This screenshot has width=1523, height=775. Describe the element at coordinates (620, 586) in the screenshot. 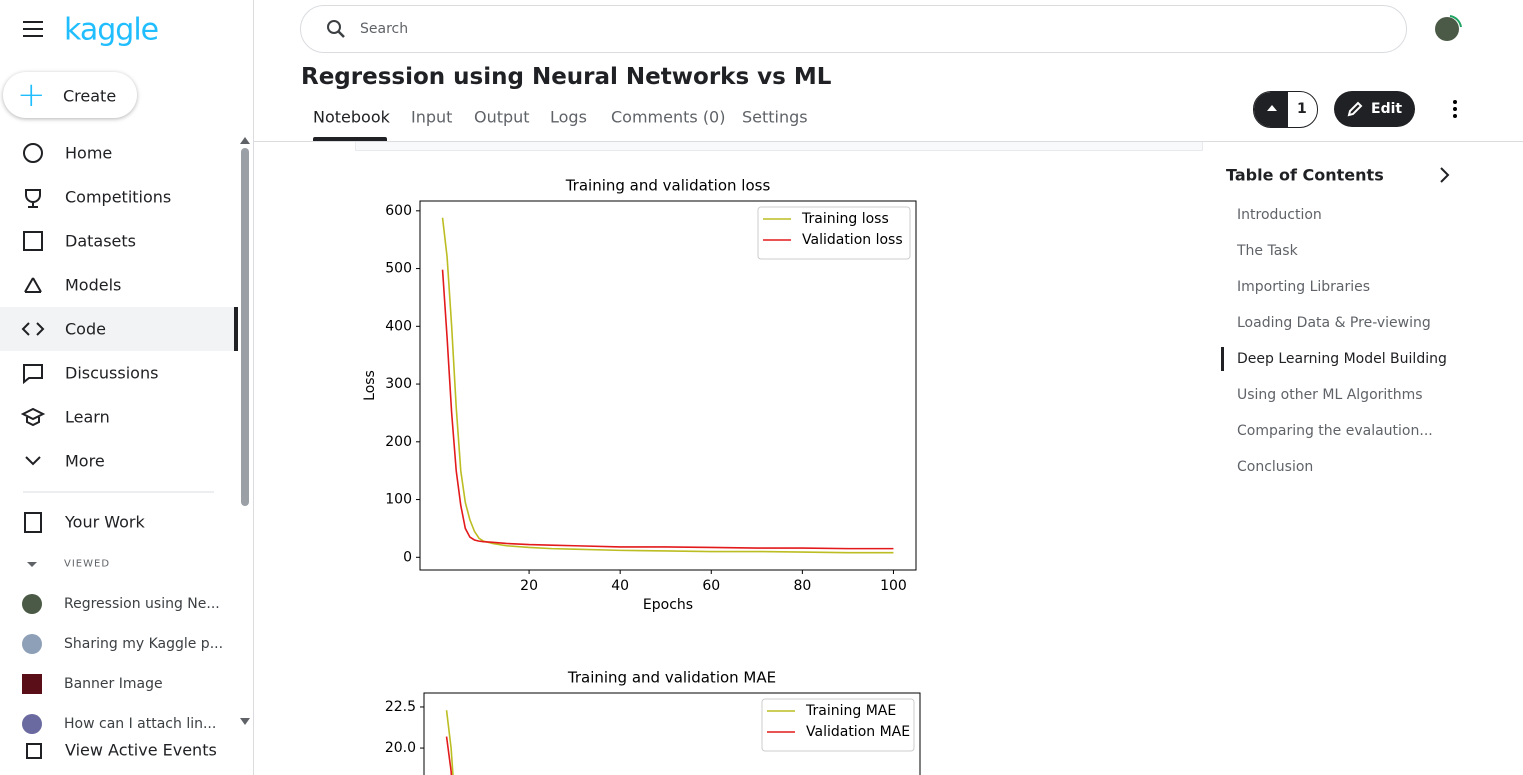

I see `x-tick-label: 40` at that location.